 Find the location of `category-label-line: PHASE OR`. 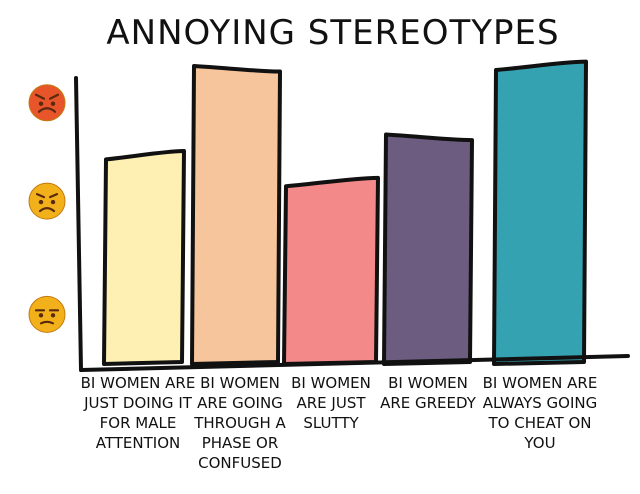

category-label-line: PHASE OR is located at coordinates (240, 443).